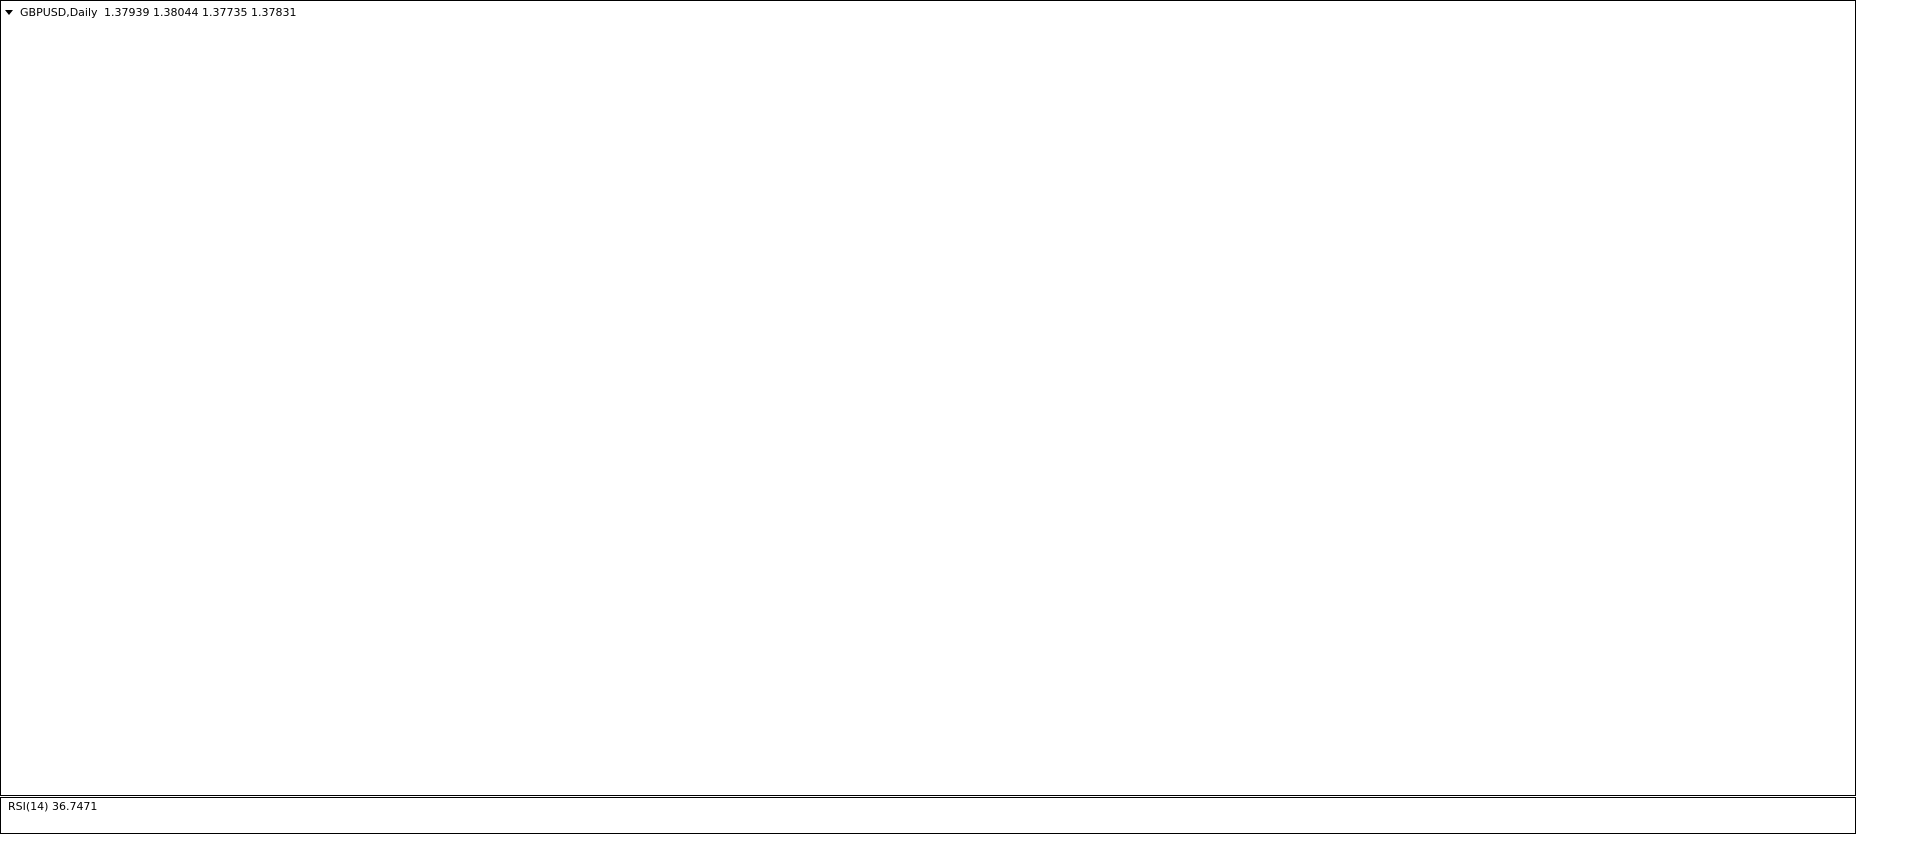 The height and width of the screenshot is (852, 1919). Describe the element at coordinates (928, 815) in the screenshot. I see `rsi-frame` at that location.